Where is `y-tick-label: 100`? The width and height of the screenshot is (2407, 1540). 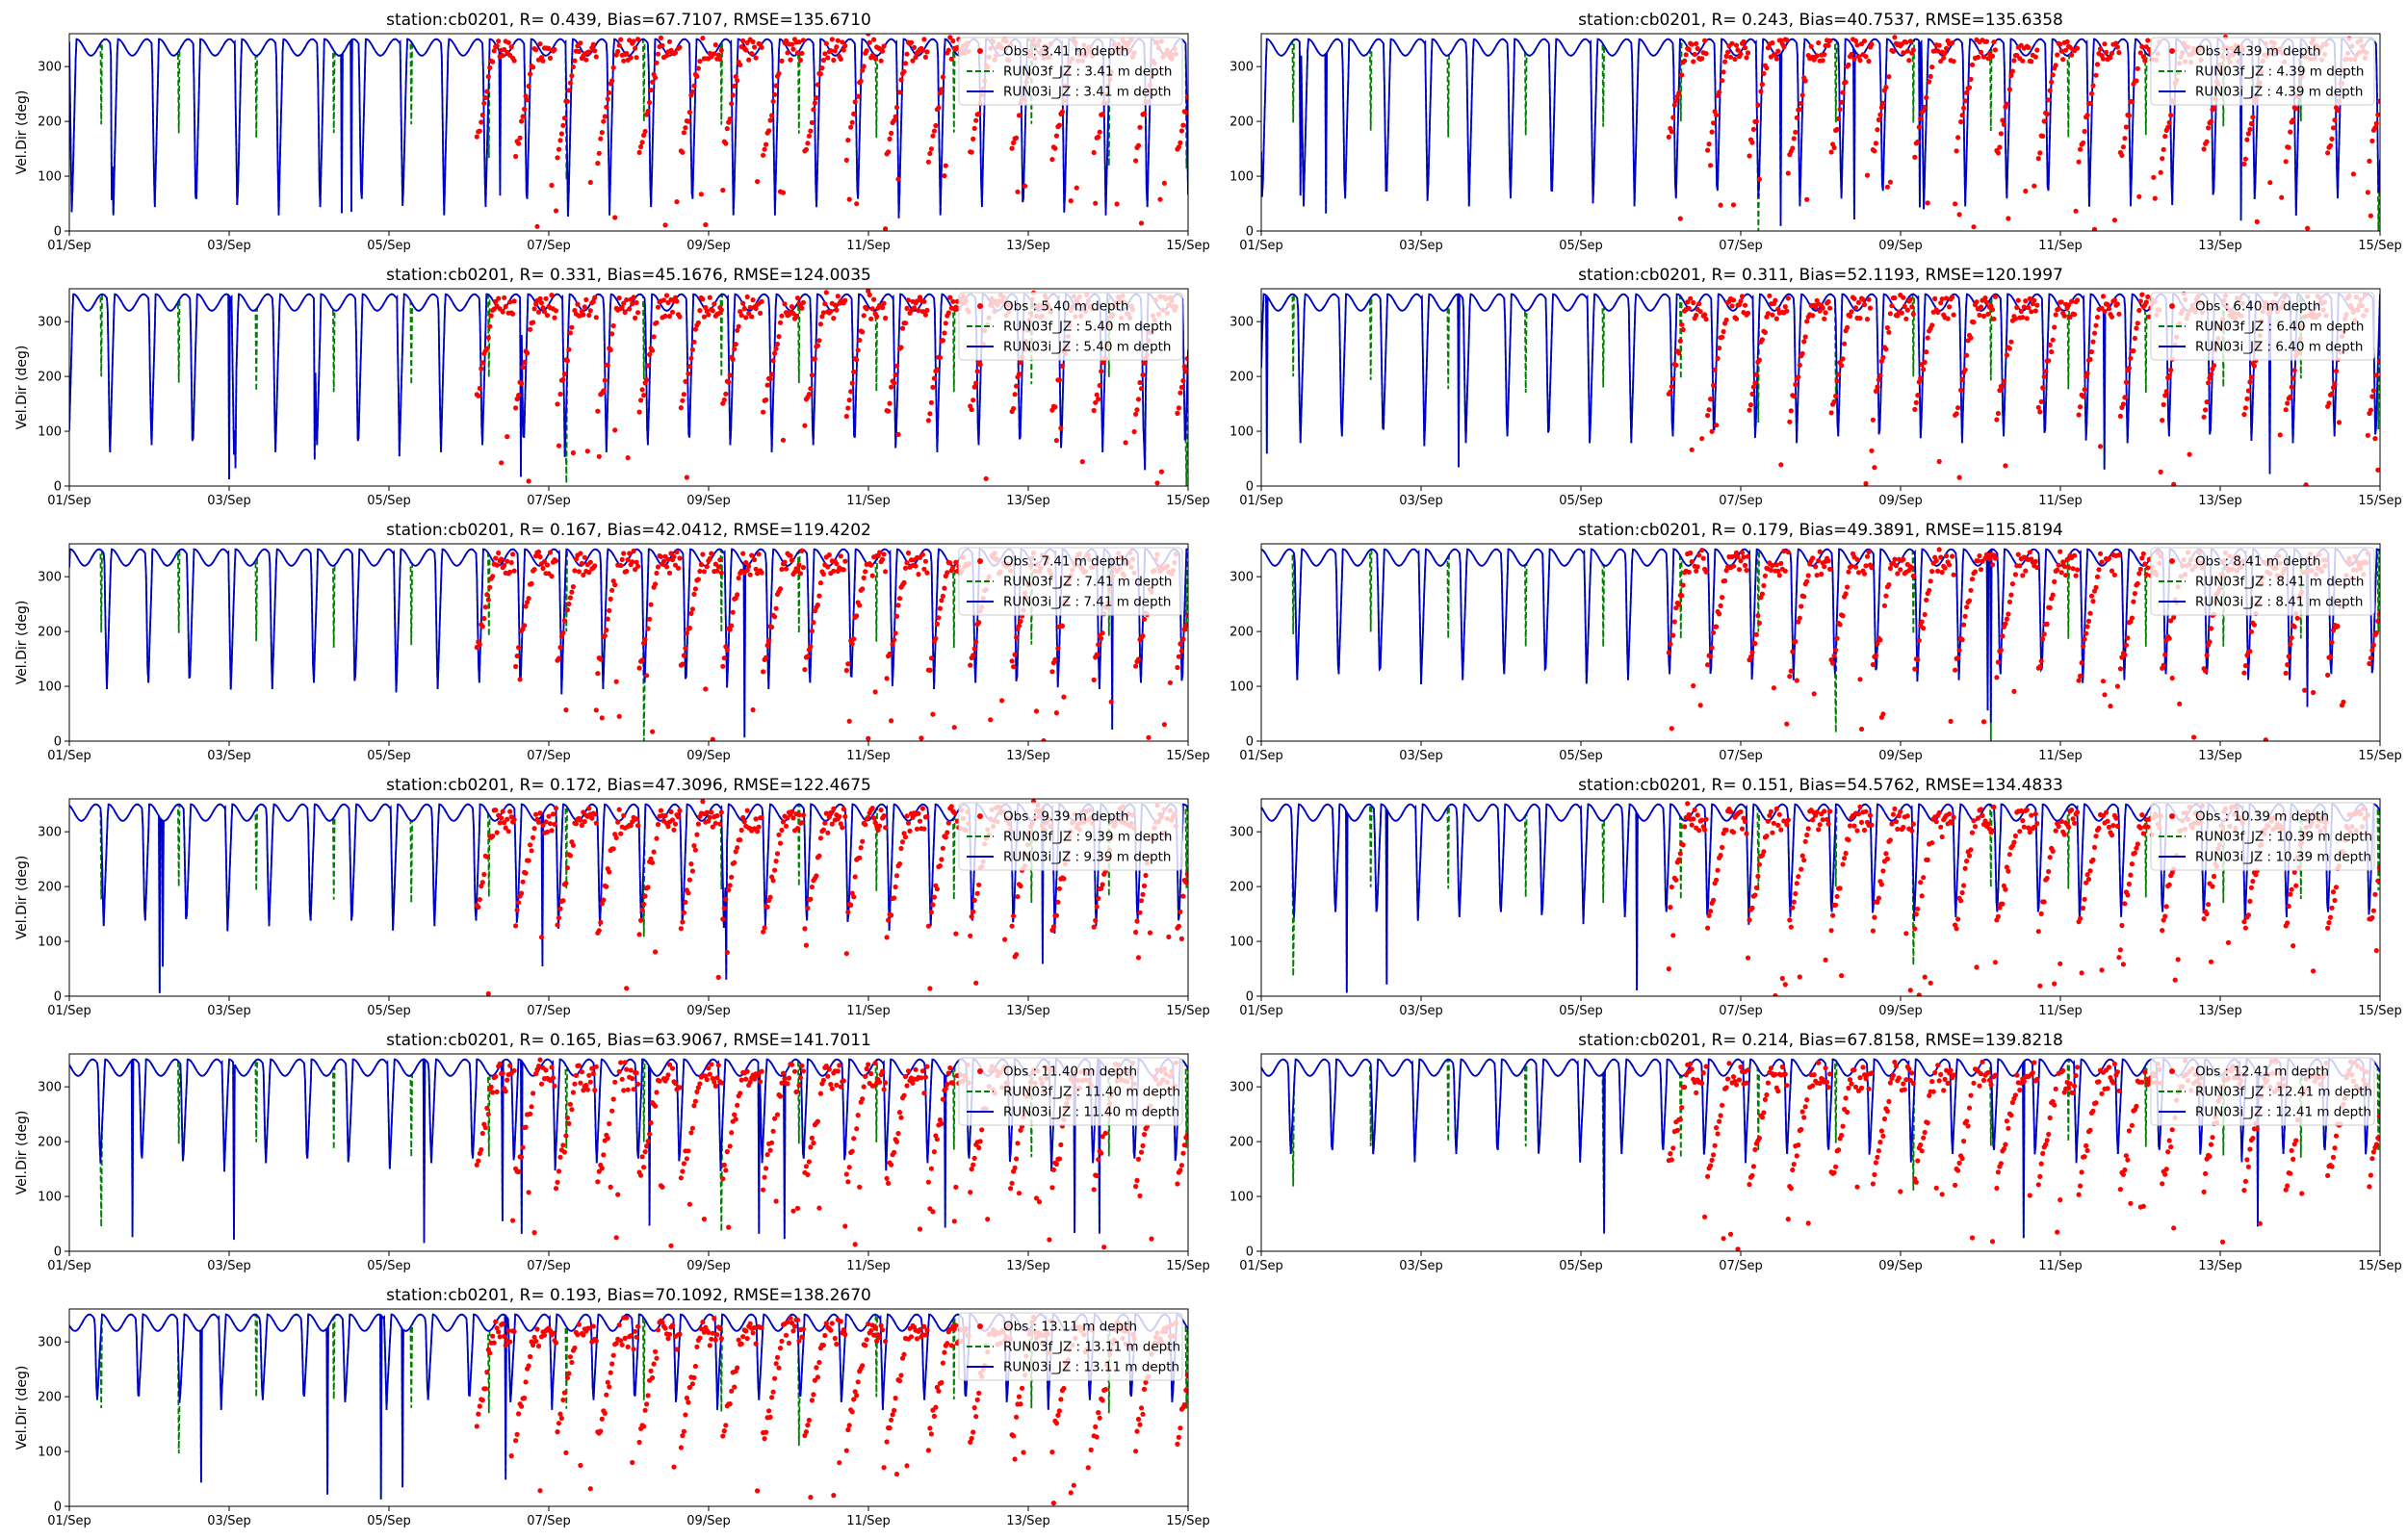
y-tick-label: 100 is located at coordinates (50, 1198).